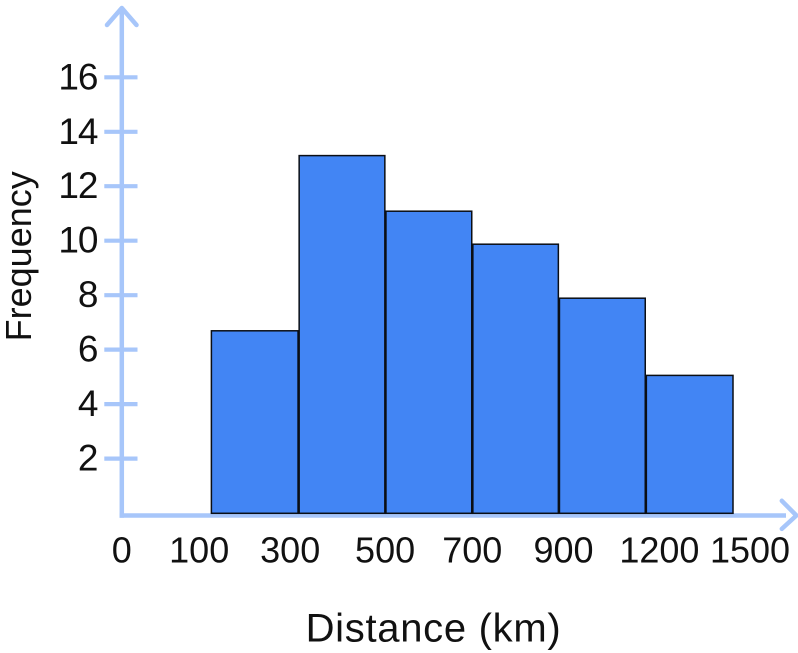 The width and height of the screenshot is (798, 653). What do you see at coordinates (385, 549) in the screenshot?
I see `svg-text: 500` at bounding box center [385, 549].